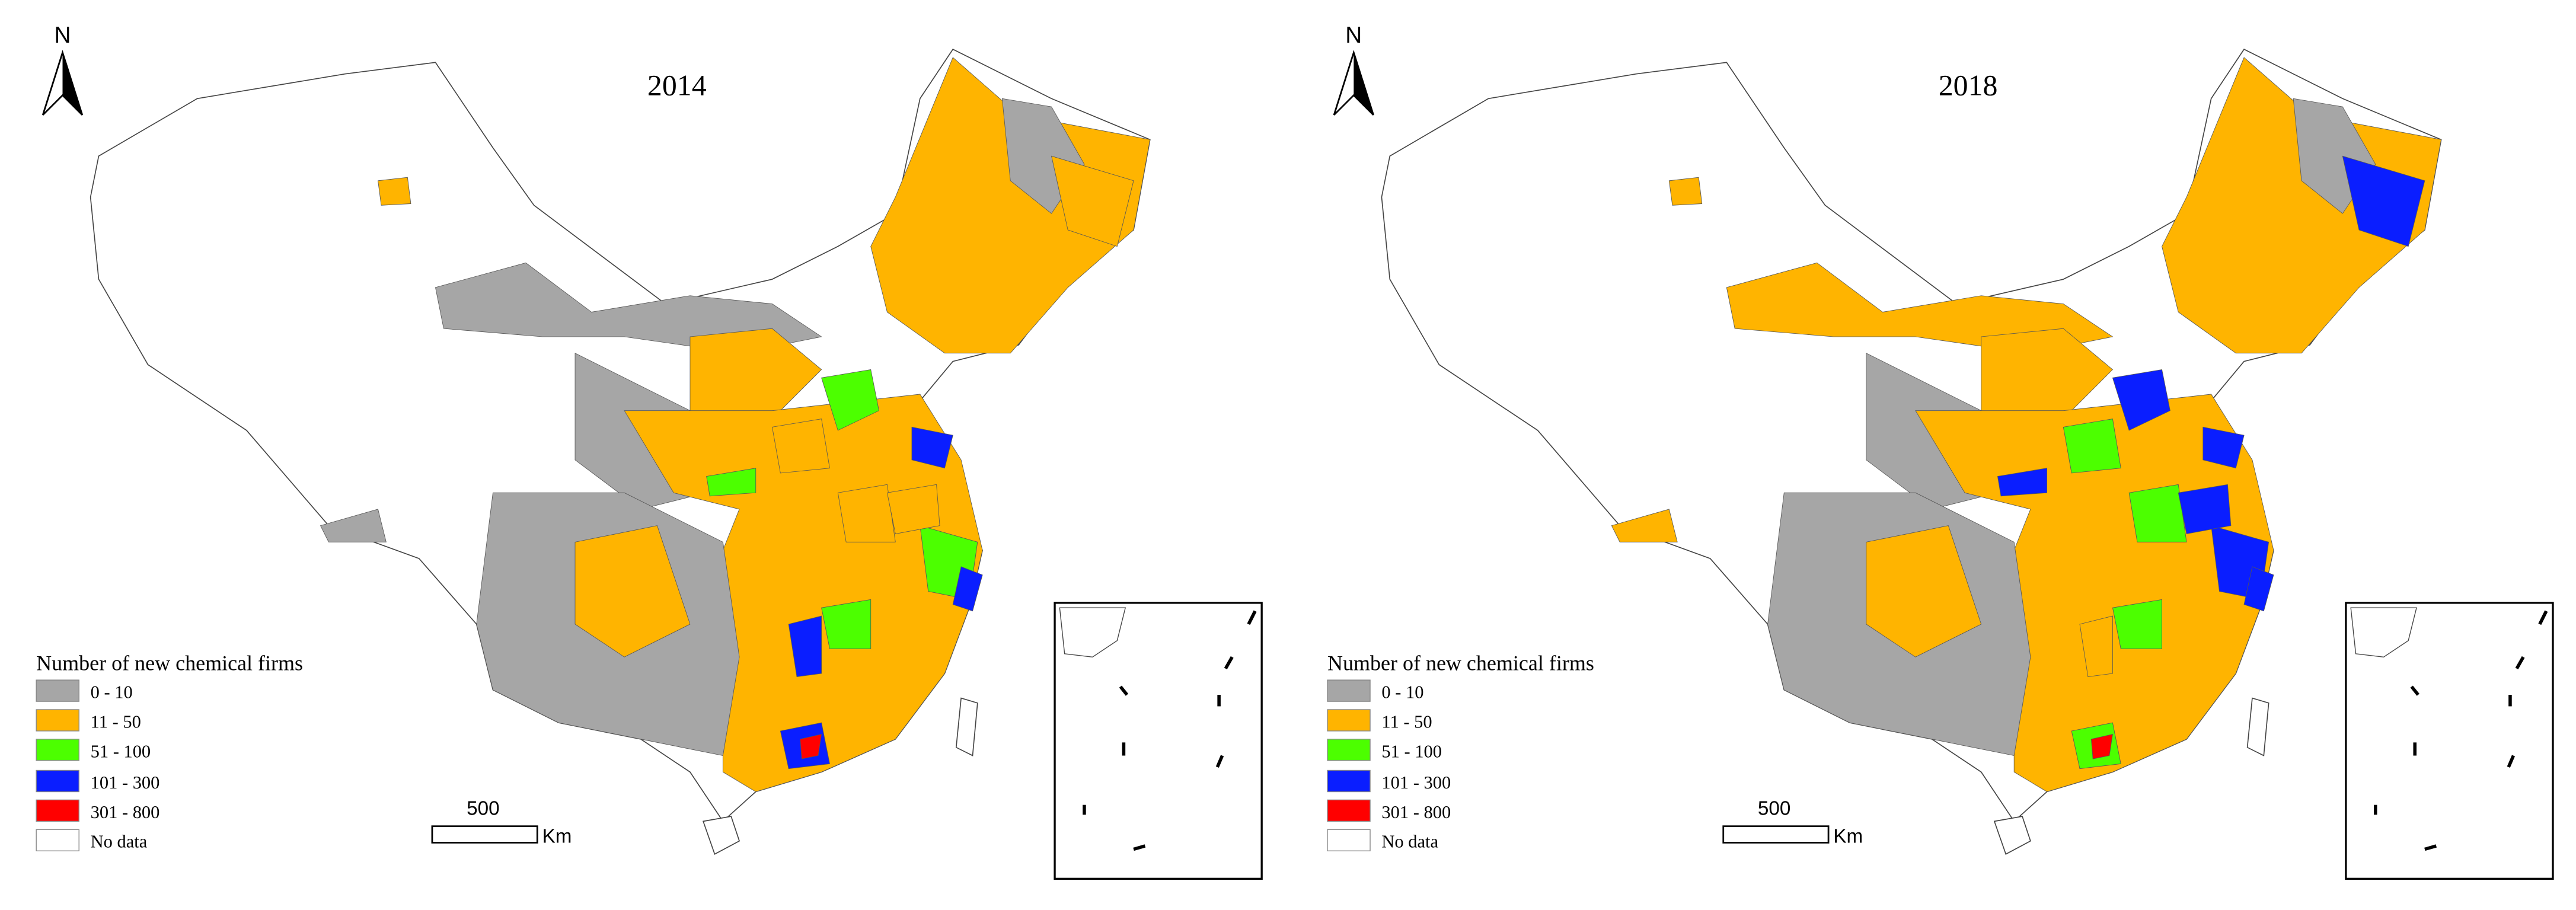 This screenshot has width=2576, height=910. Describe the element at coordinates (1968, 85) in the screenshot. I see `panel-title: 2018` at that location.